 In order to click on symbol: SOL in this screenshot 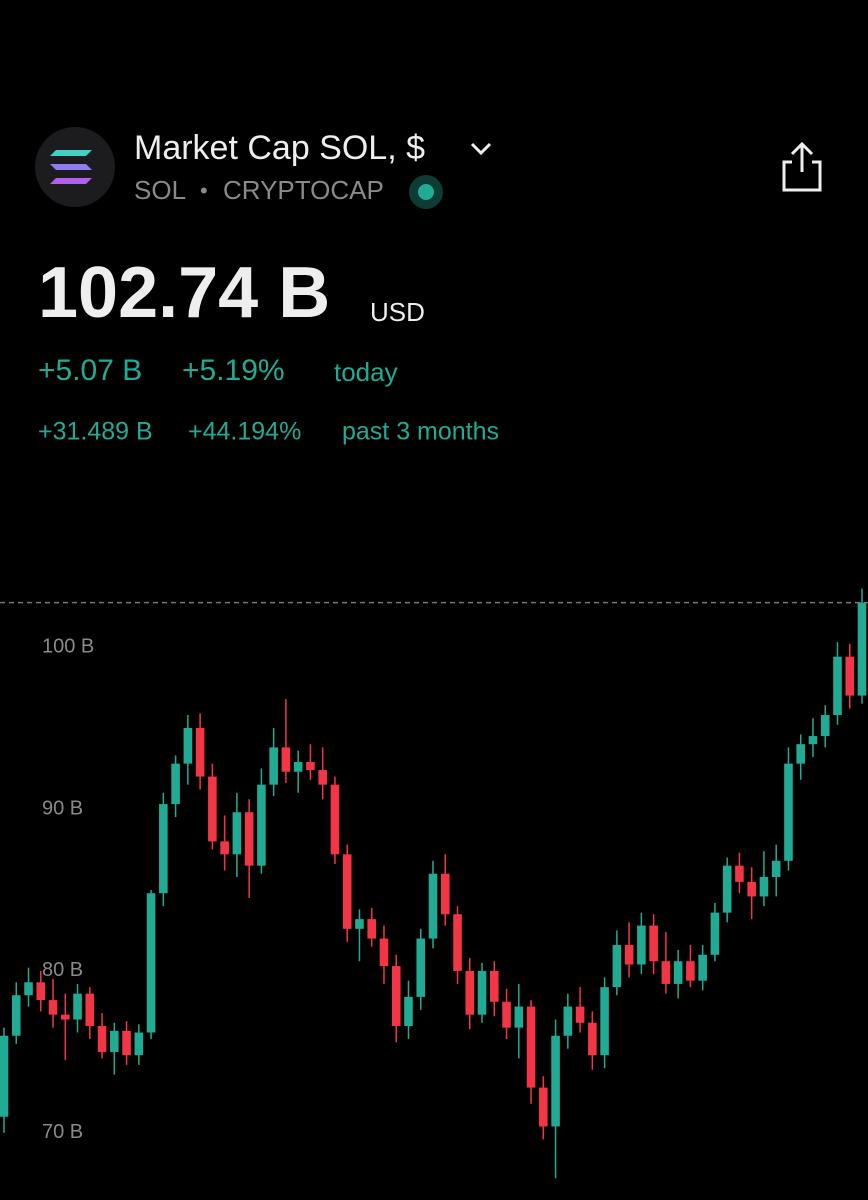, I will do `click(160, 190)`.